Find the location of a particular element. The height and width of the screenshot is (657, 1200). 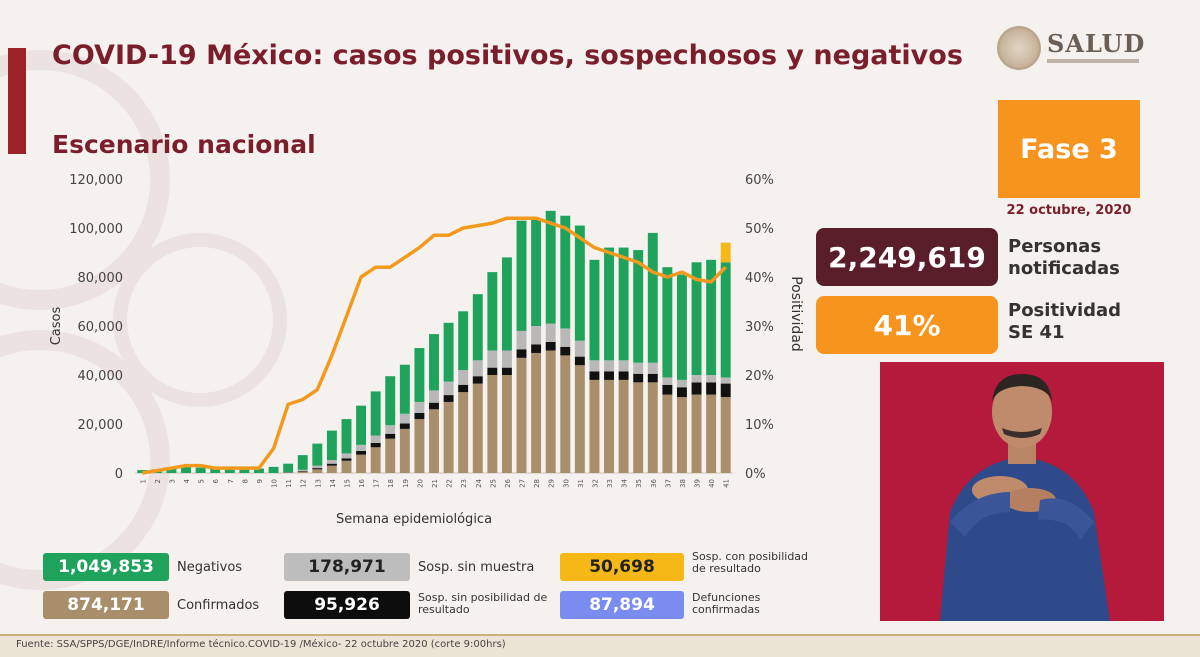

x-tick-label: 6 is located at coordinates (216, 480).